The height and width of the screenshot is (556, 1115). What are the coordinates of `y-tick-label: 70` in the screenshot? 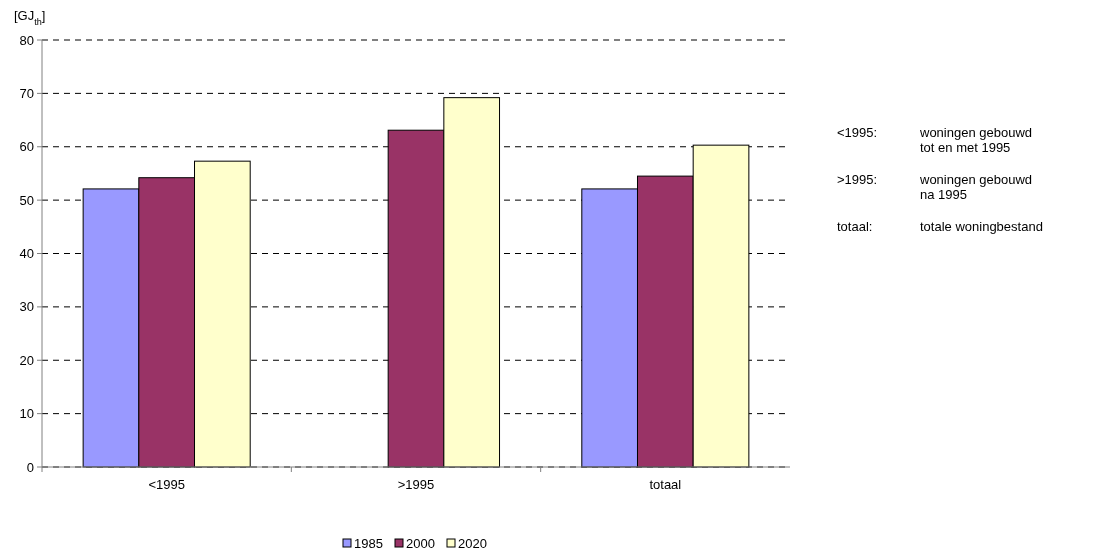 It's located at (26, 93).